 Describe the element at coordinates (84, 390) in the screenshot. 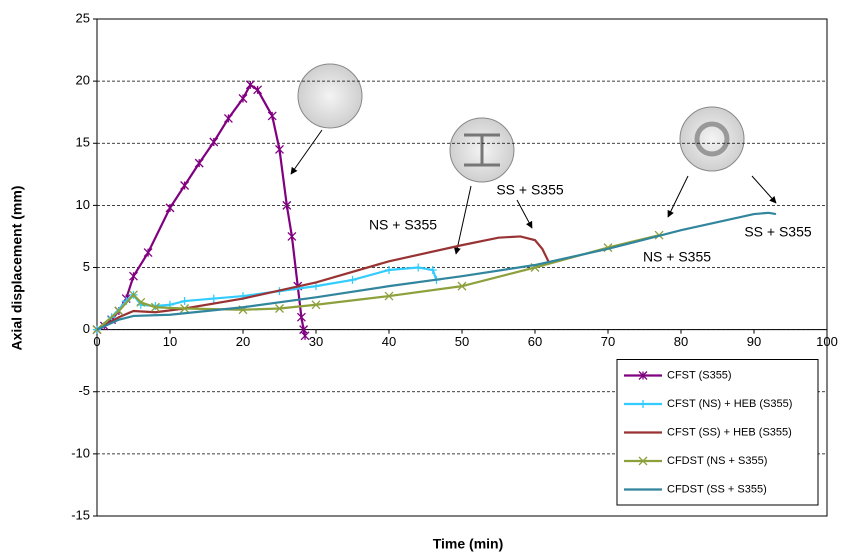

I see `y-tick-label: -5` at that location.